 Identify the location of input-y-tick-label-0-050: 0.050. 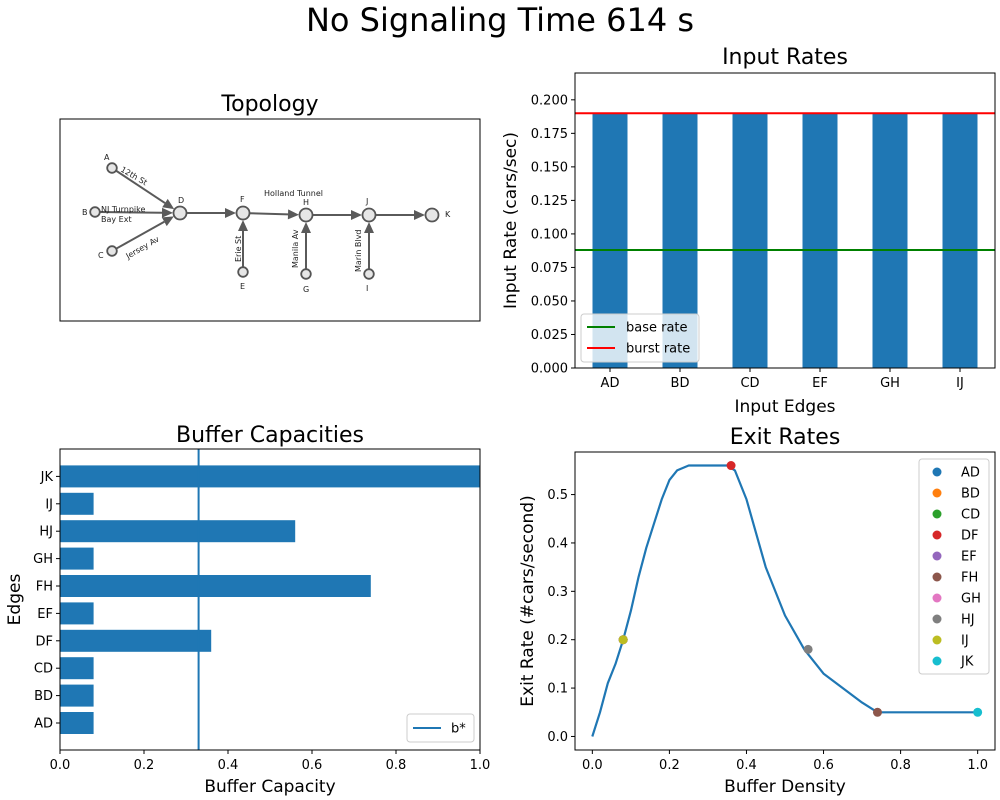
(549, 301).